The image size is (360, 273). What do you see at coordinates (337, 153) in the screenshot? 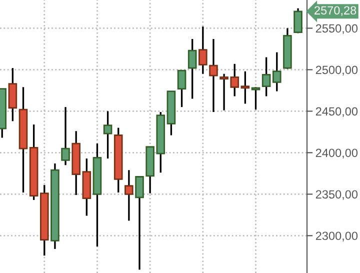
I see `y-tick-label: 2400,00` at bounding box center [337, 153].